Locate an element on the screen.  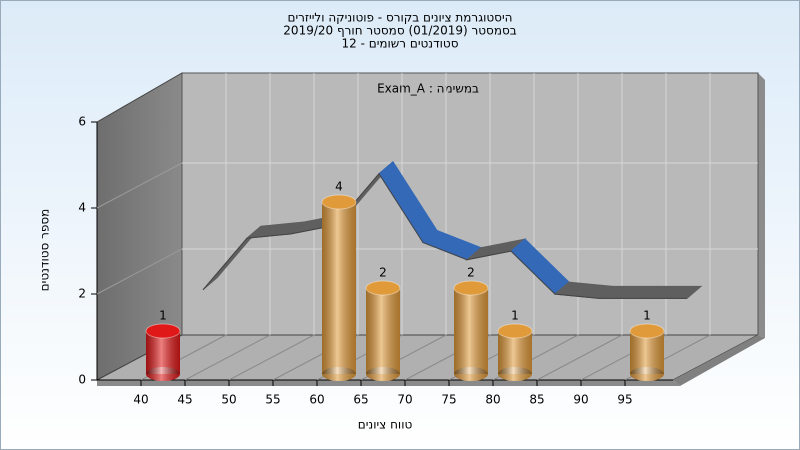
x-tick-label: 80 is located at coordinates (492, 400).